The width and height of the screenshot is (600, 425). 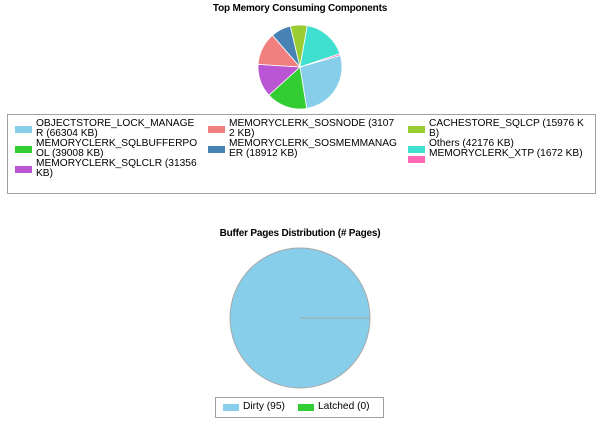 I want to click on legend-label: CACHESTORE_SQLCP (15976 KB), so click(x=506, y=128).